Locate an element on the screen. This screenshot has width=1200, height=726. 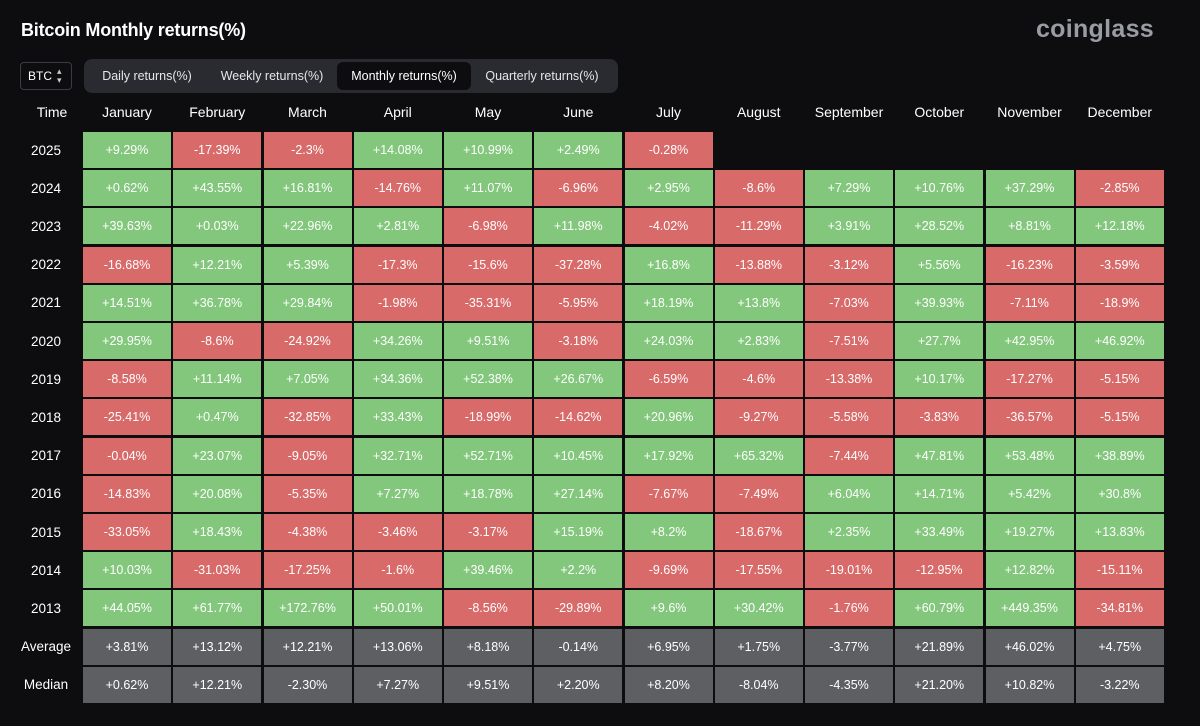
heatmap-cell: -9.69% is located at coordinates (668, 570).